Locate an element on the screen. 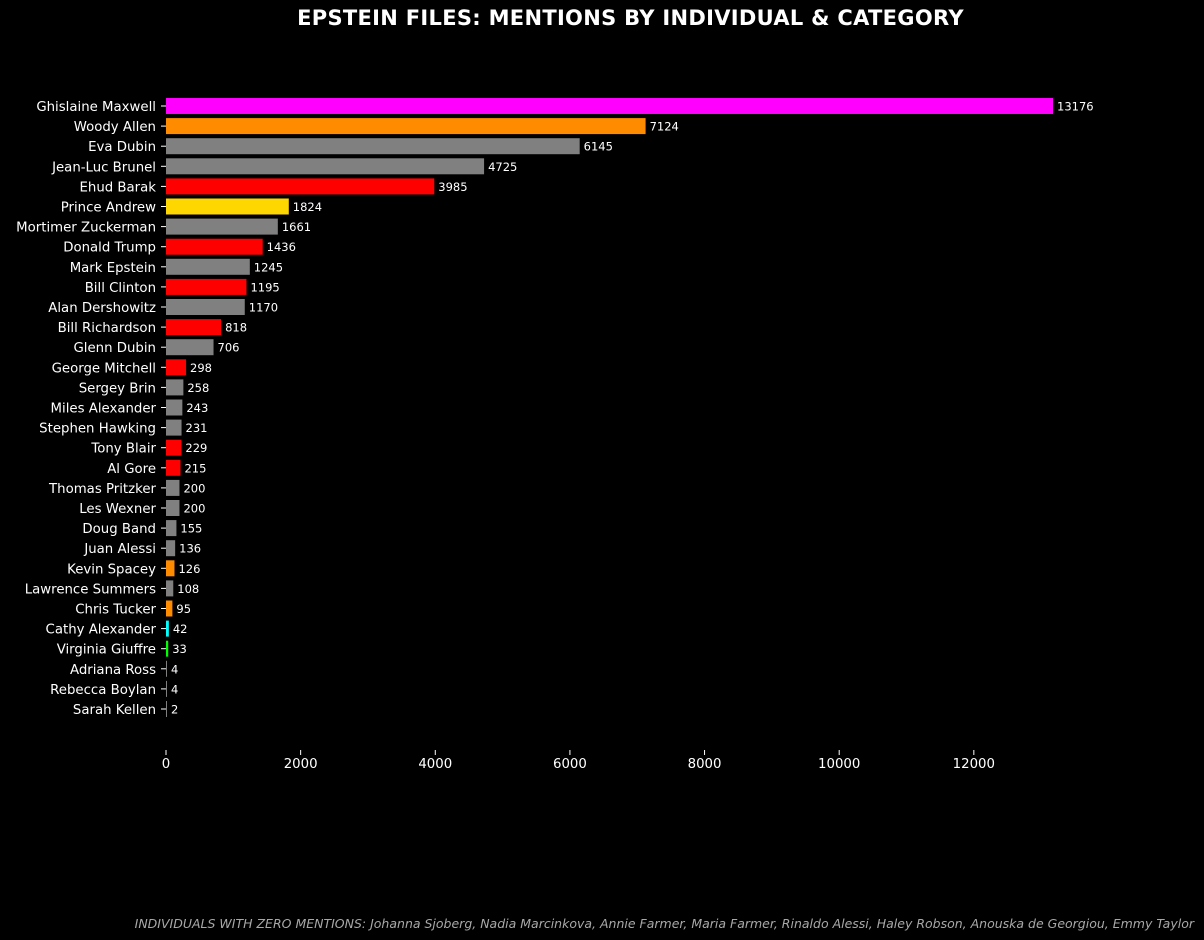  y-tick-label: Bill Clinton is located at coordinates (120, 288).